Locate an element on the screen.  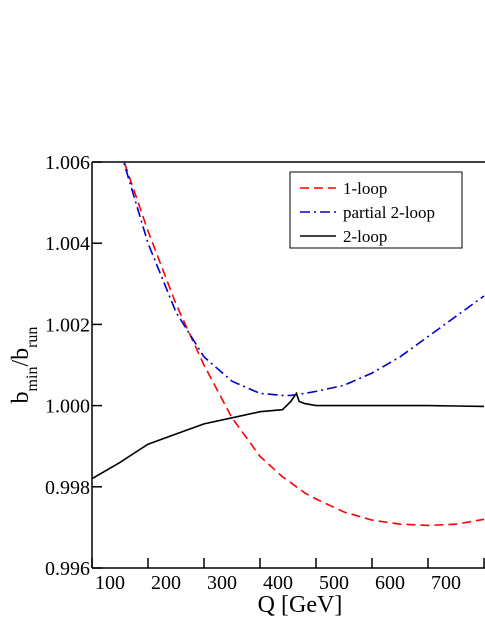
y-tick-label: 1.004 is located at coordinates (67, 244).